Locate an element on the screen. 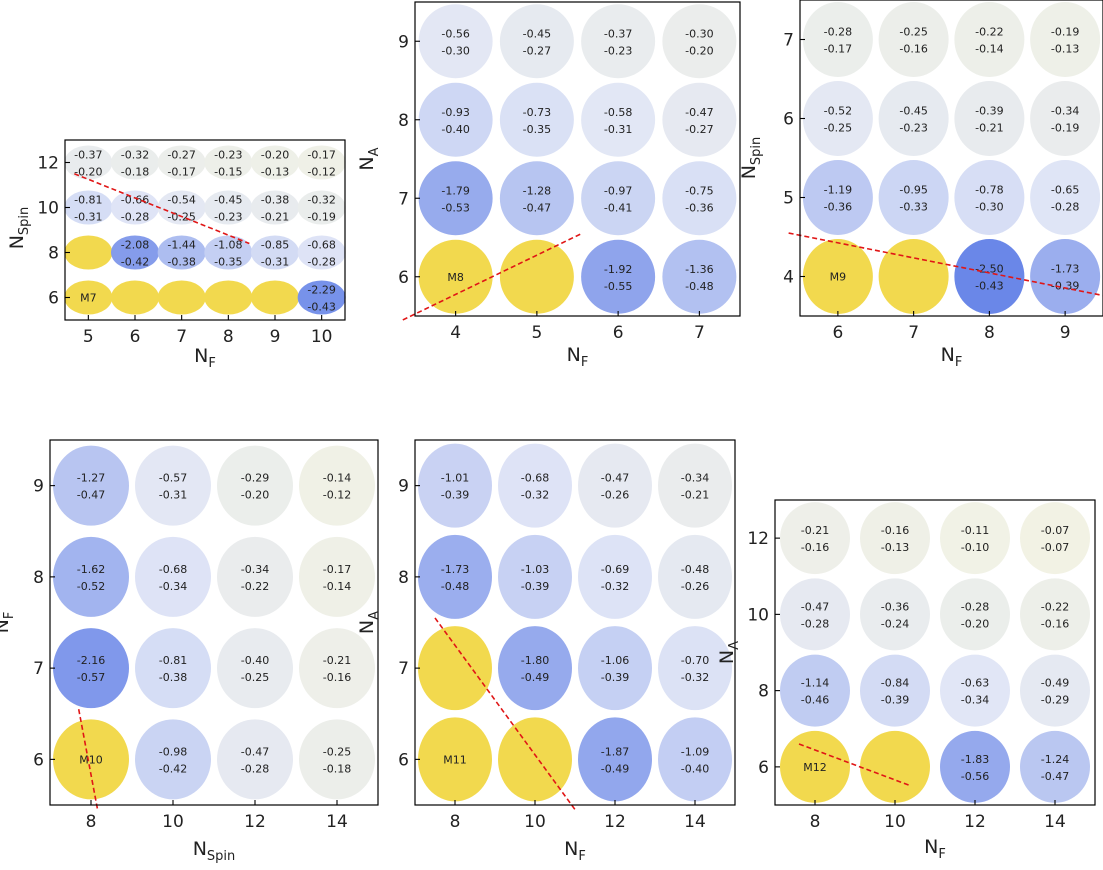 This screenshot has width=1103, height=870. cell-value-bottom: -0.36 is located at coordinates (838, 207).